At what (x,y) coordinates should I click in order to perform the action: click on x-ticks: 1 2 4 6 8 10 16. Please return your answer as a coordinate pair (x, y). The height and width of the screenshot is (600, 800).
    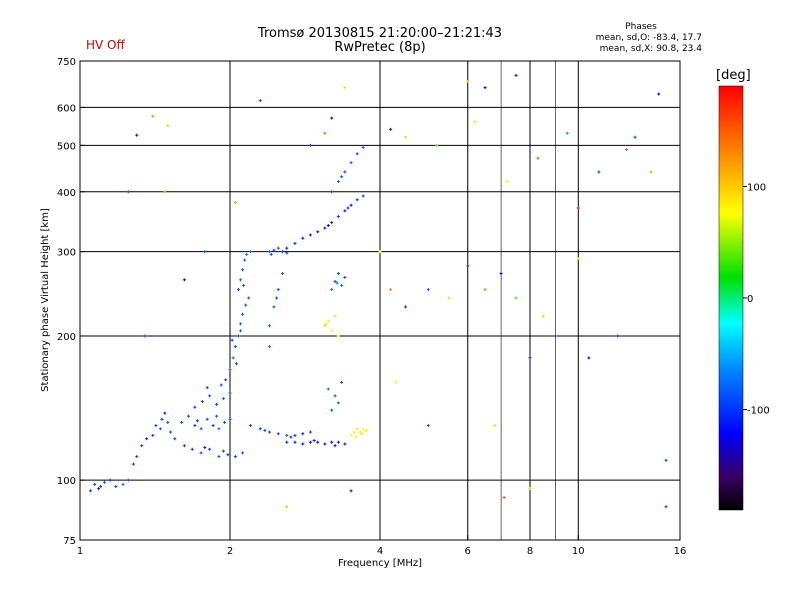
    Looking at the image, I should click on (381, 546).